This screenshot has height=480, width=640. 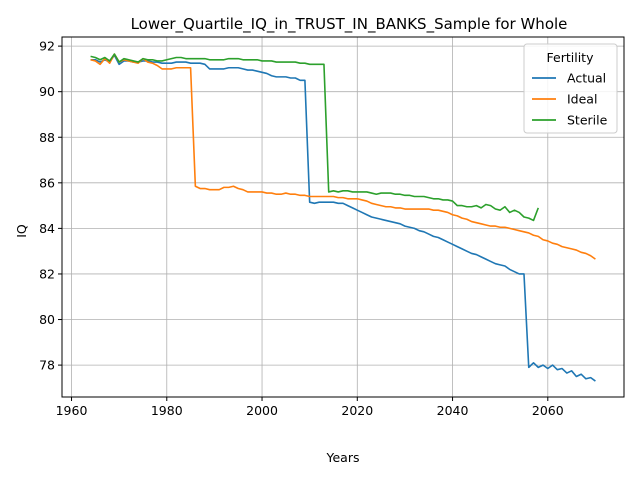 What do you see at coordinates (167, 410) in the screenshot?
I see `x-tick-label: 1980` at bounding box center [167, 410].